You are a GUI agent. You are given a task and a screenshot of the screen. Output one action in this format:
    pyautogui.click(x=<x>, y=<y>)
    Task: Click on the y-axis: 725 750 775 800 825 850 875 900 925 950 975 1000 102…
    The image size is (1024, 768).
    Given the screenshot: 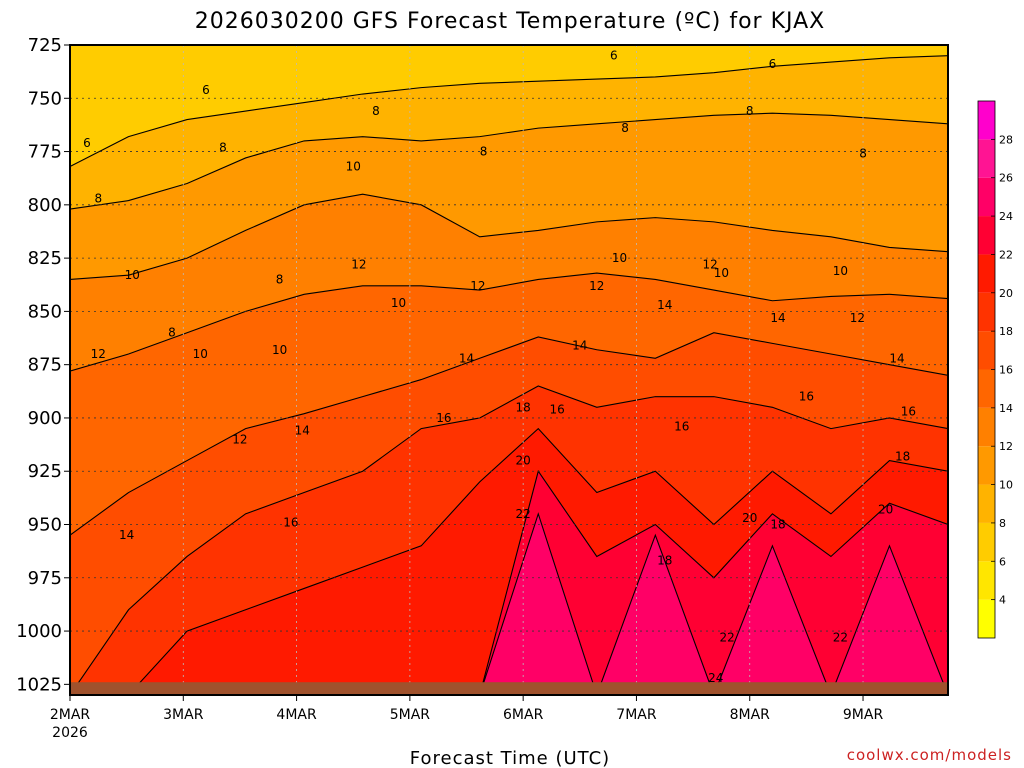 What is the action you would take?
    pyautogui.click(x=43, y=365)
    